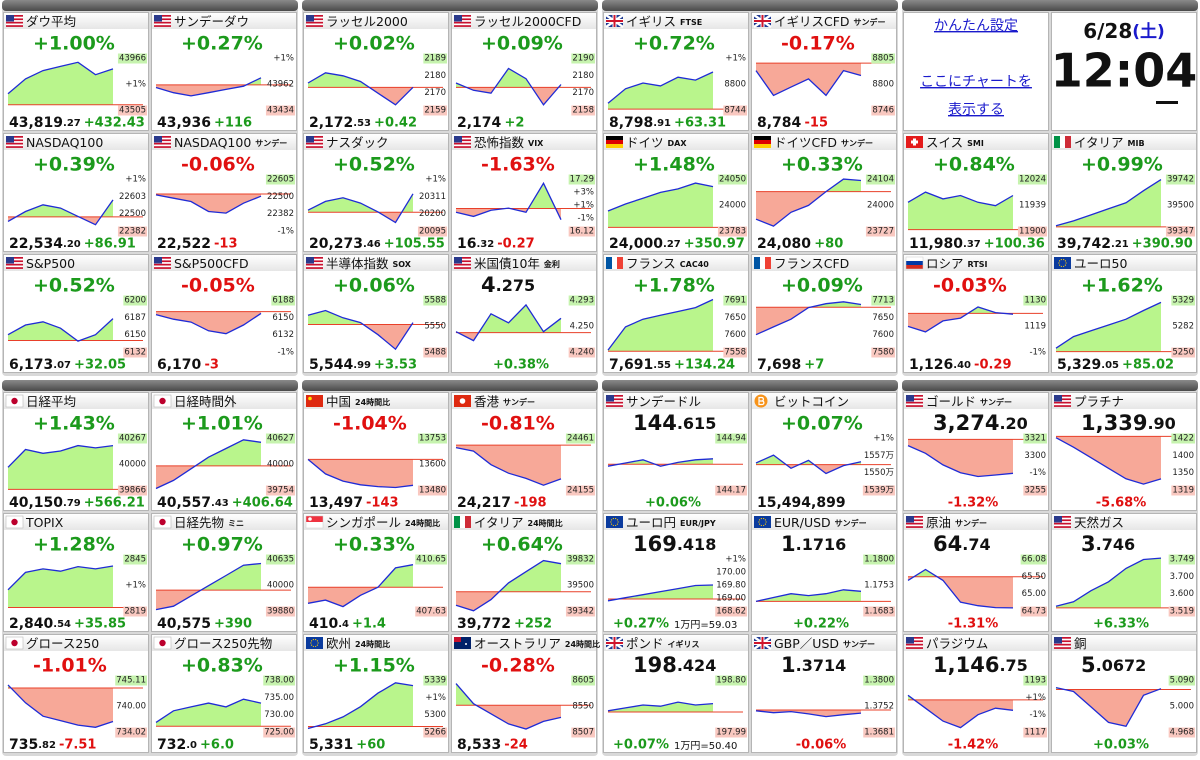  I want to click on price-line, so click(660, 593).